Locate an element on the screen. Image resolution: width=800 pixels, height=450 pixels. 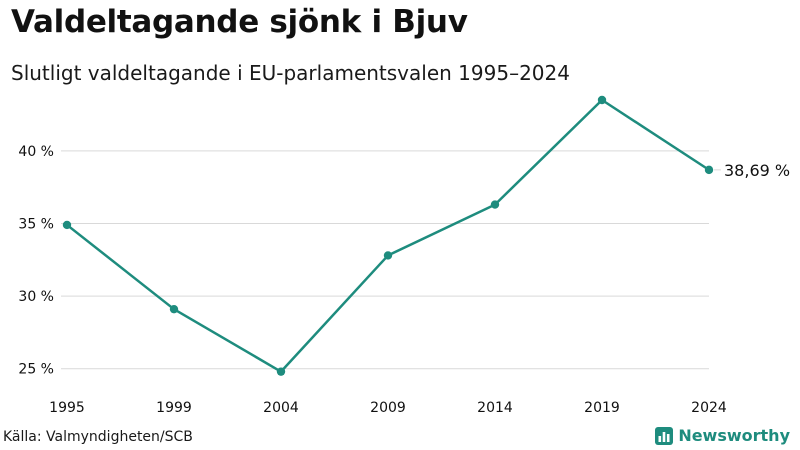
brand-logo: Newsworthy is located at coordinates (722, 435).